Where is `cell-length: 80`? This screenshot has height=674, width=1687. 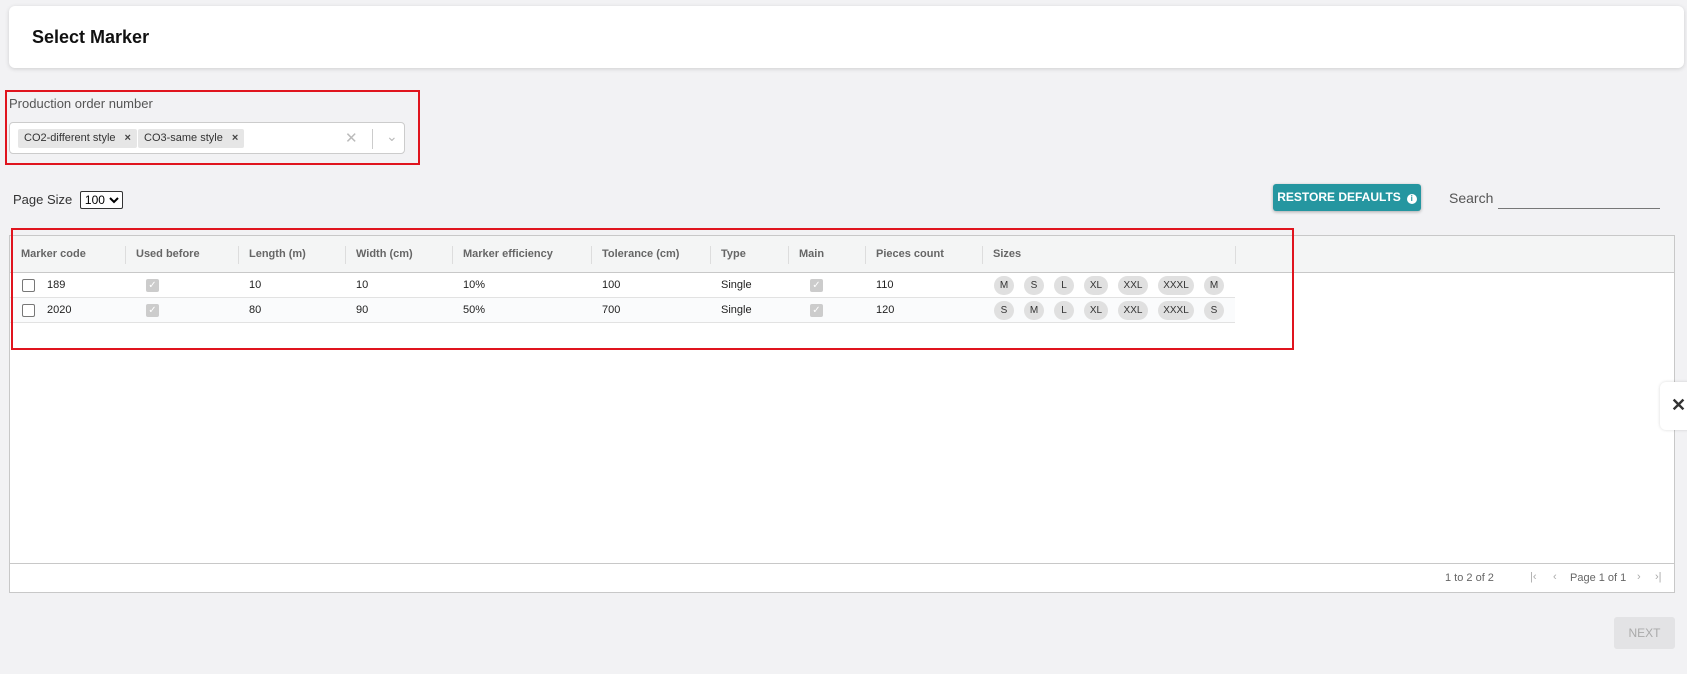 cell-length: 80 is located at coordinates (255, 310).